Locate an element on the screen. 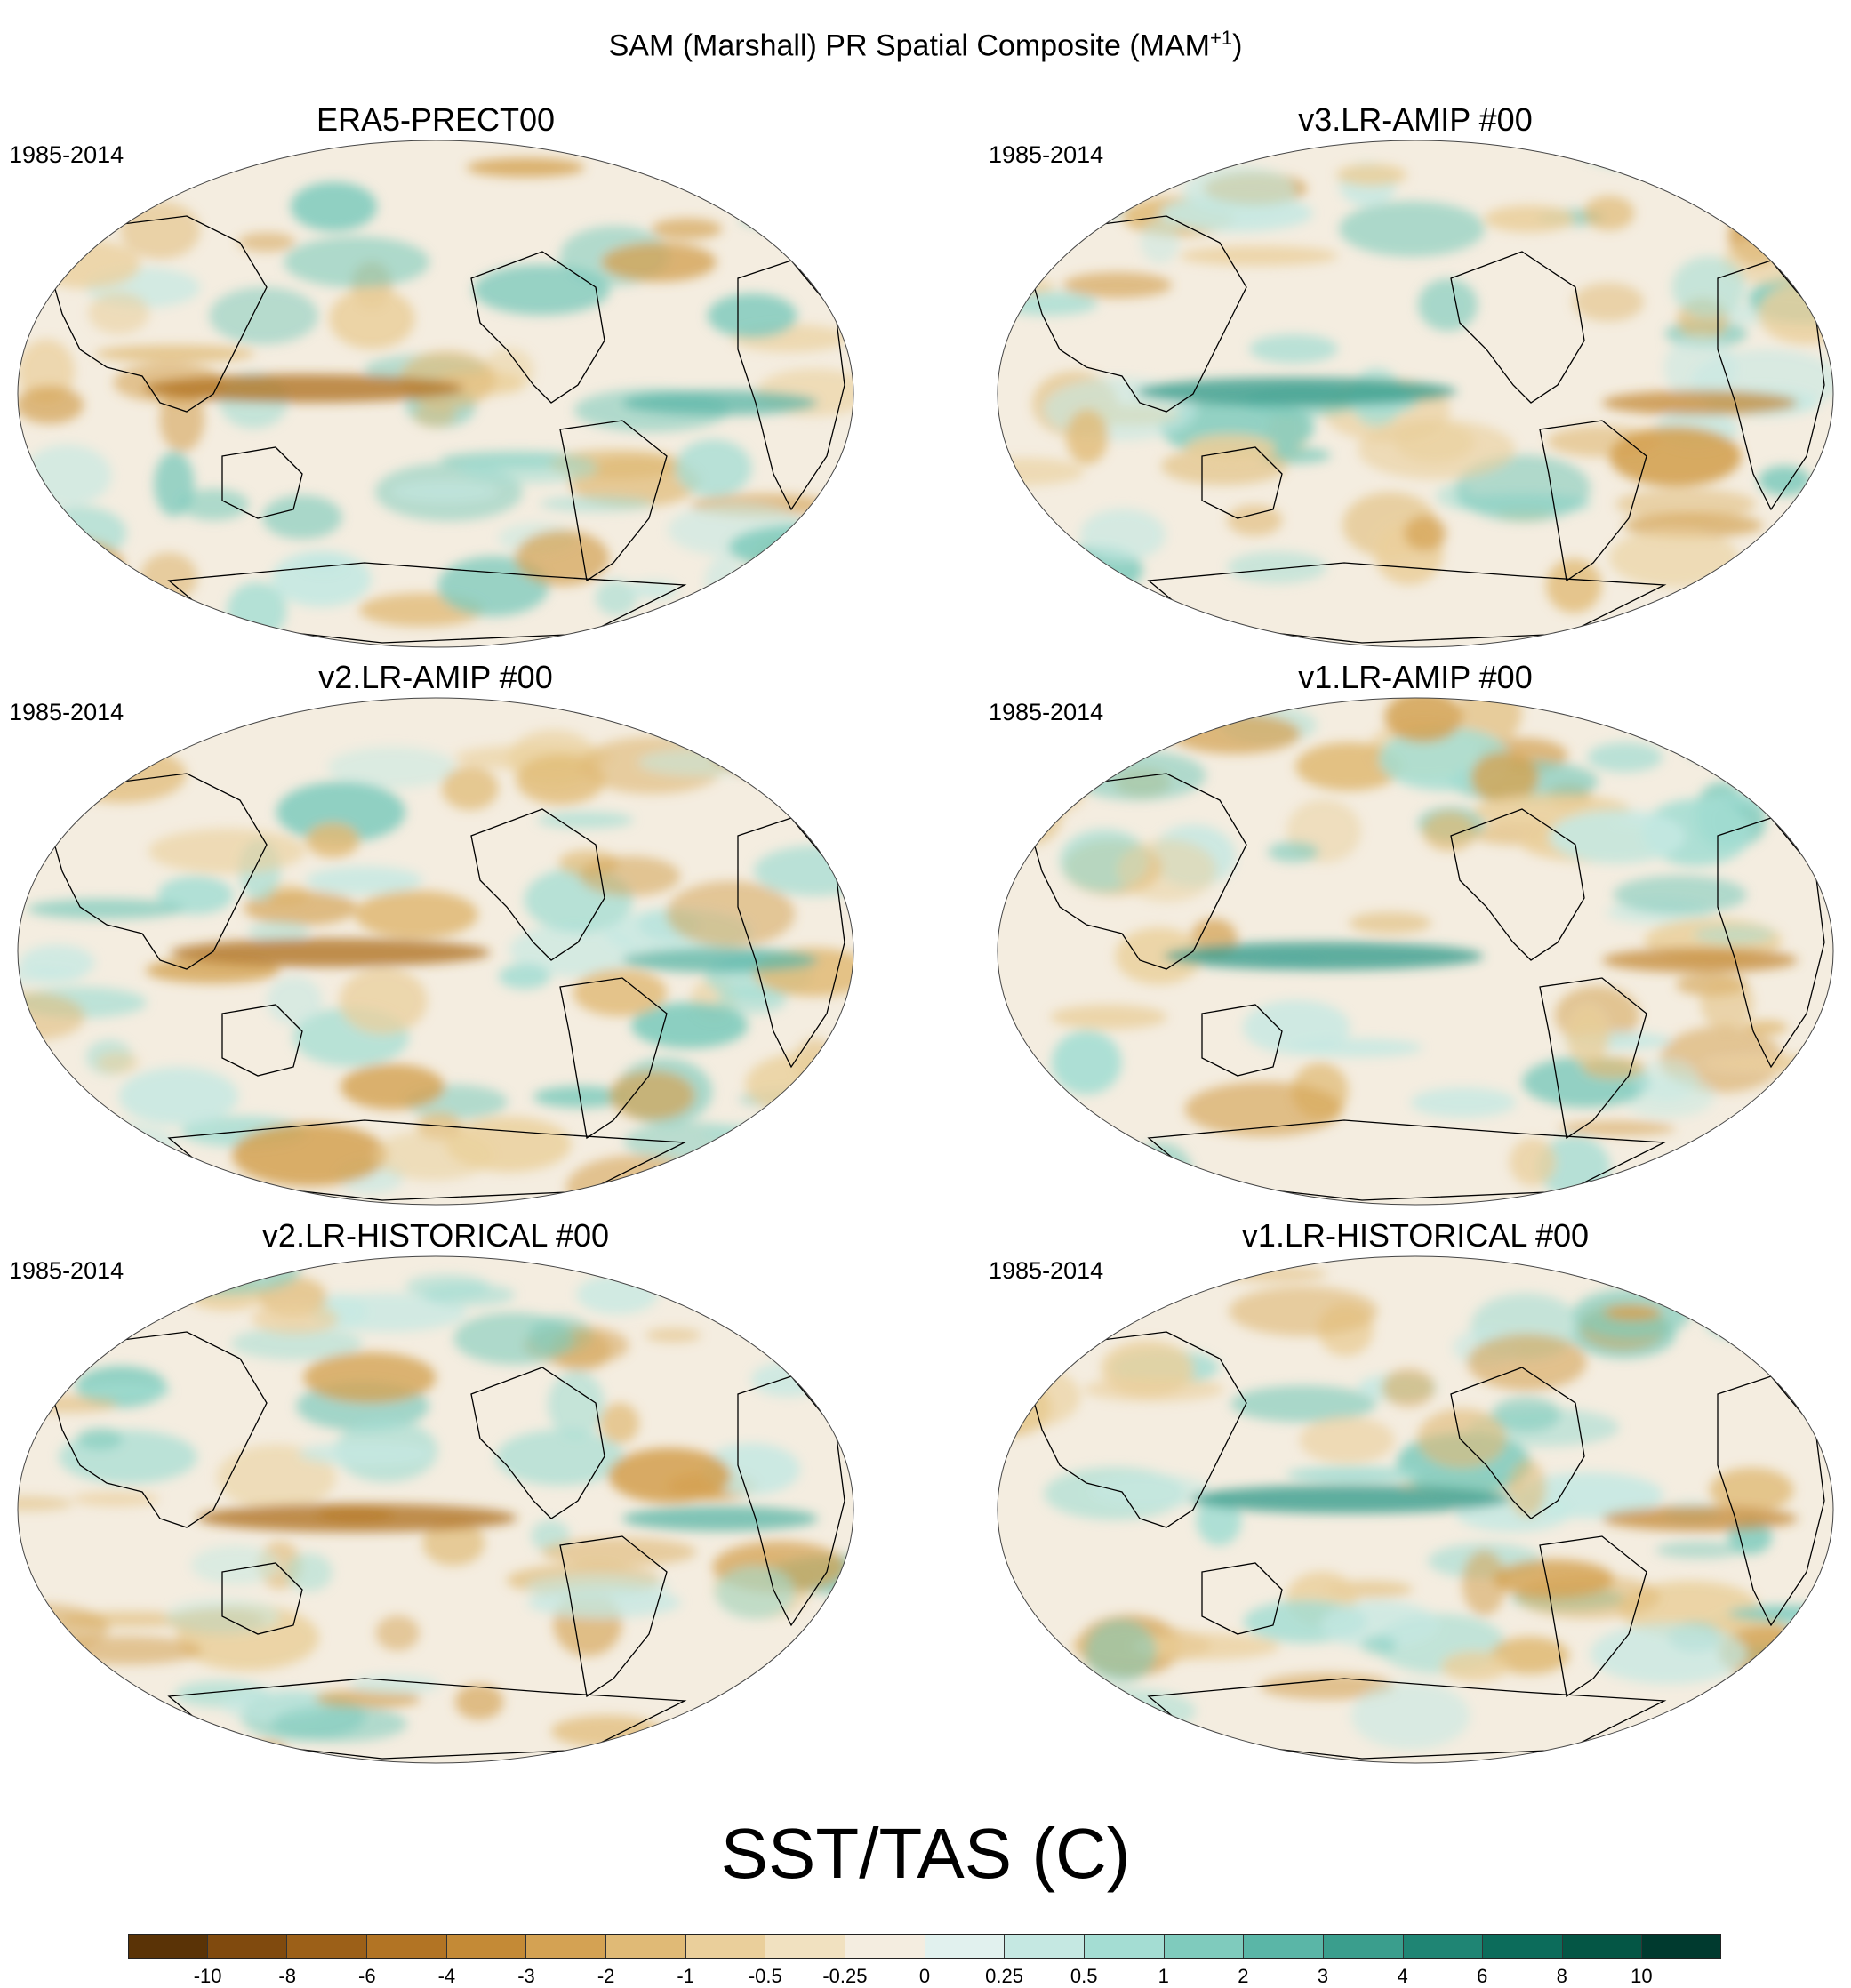  panel-v2-historical: v2.LR-HISTORICAL #00 1985-2014 is located at coordinates (436, 1493).